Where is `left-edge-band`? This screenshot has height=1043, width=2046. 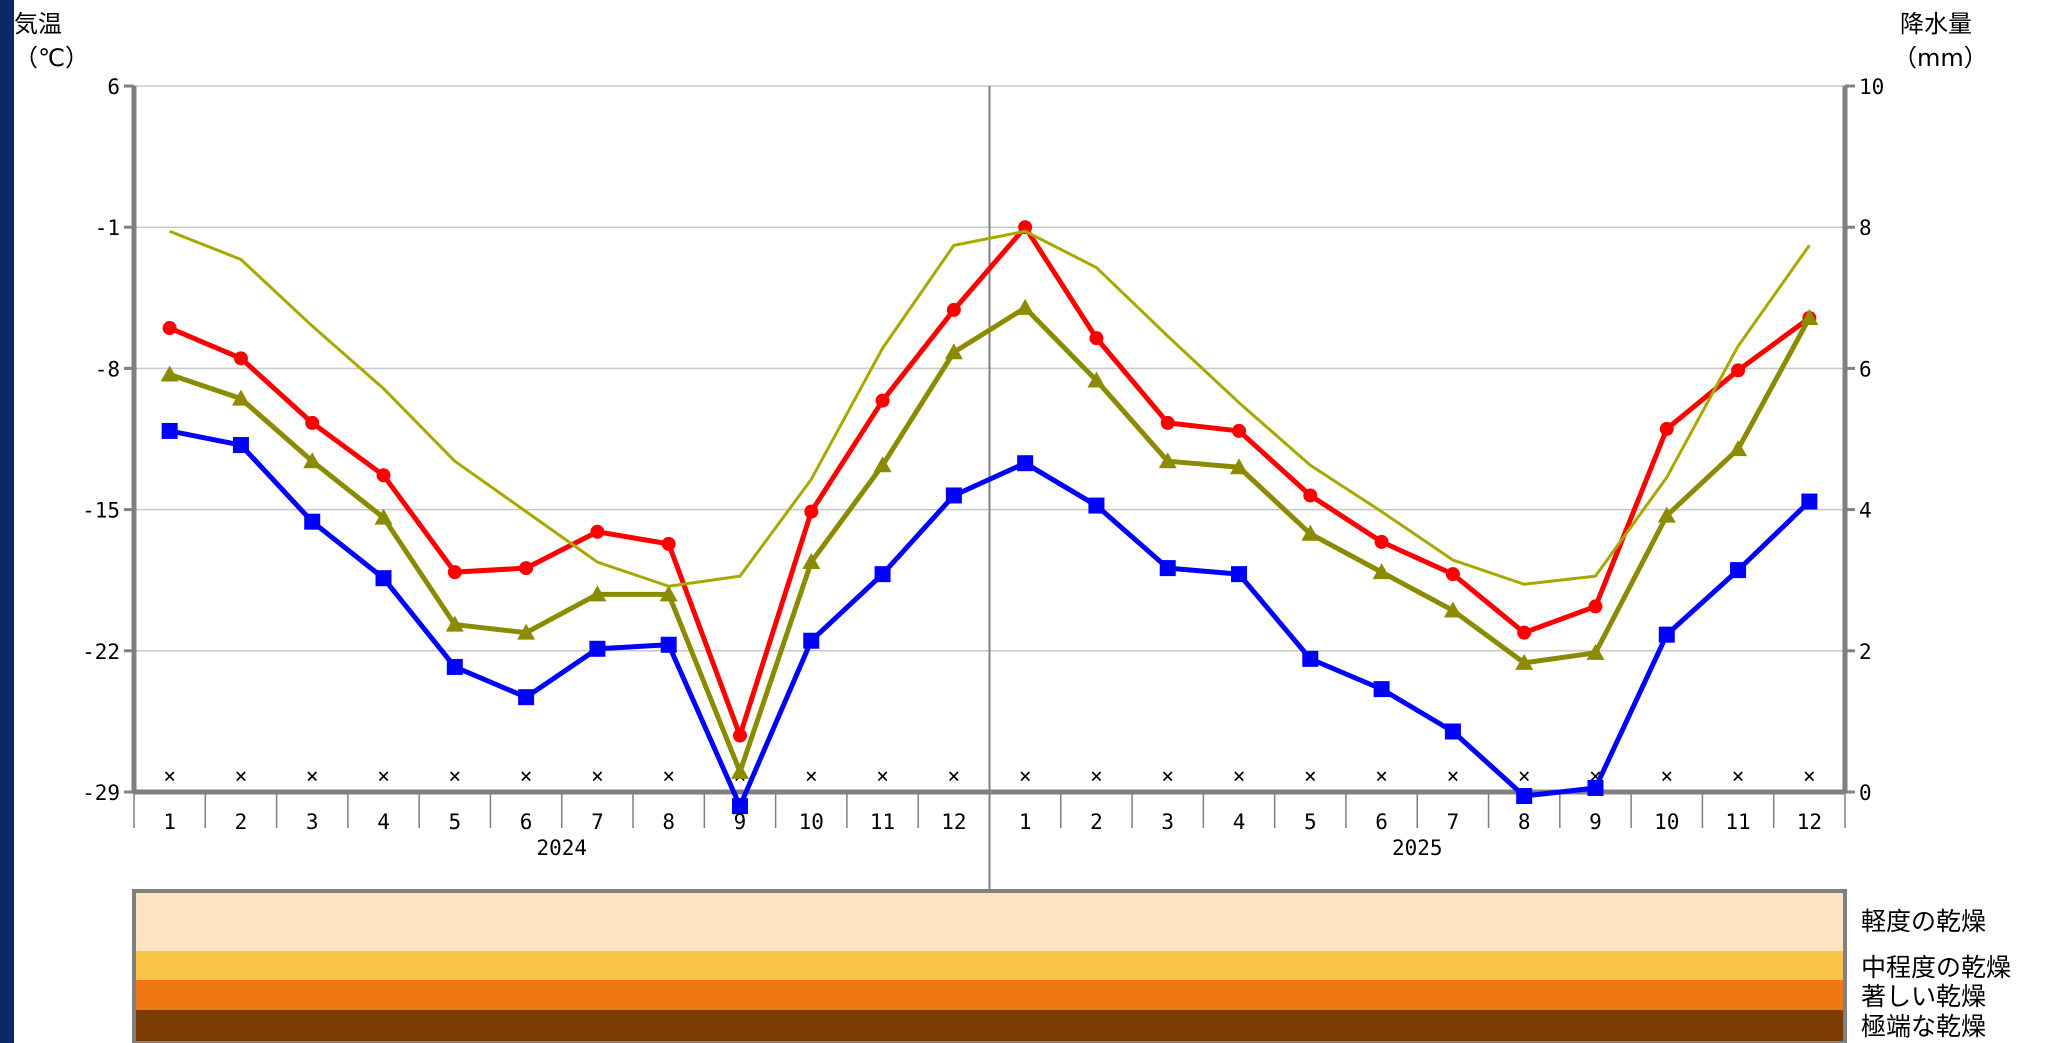 left-edge-band is located at coordinates (7, 521).